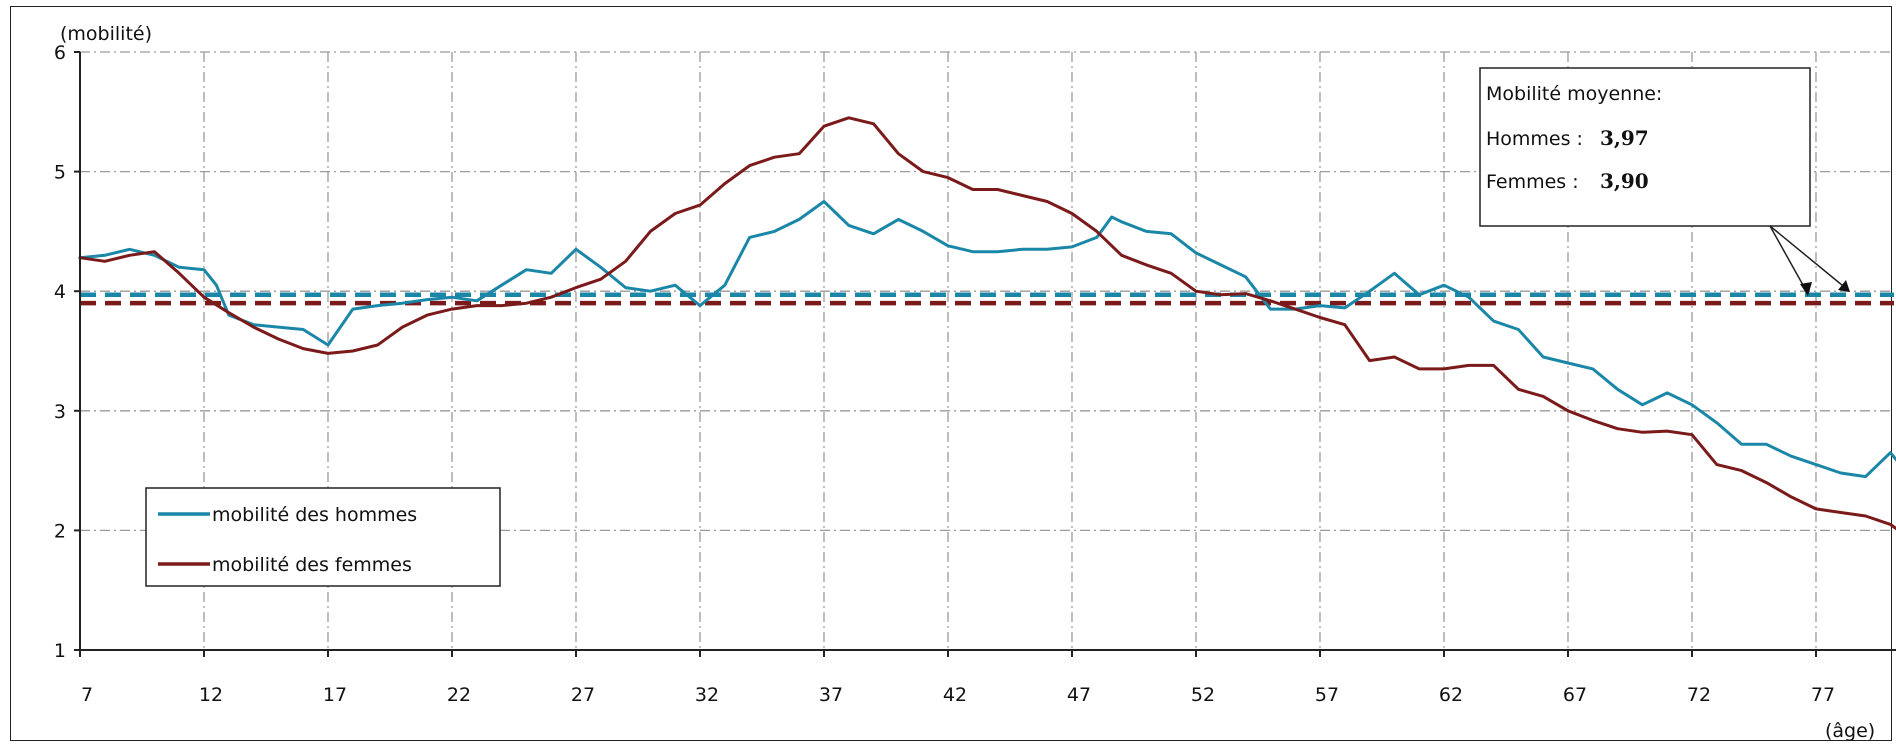 The image size is (1896, 747). Describe the element at coordinates (1079, 695) in the screenshot. I see `x-tick-label: 47` at that location.